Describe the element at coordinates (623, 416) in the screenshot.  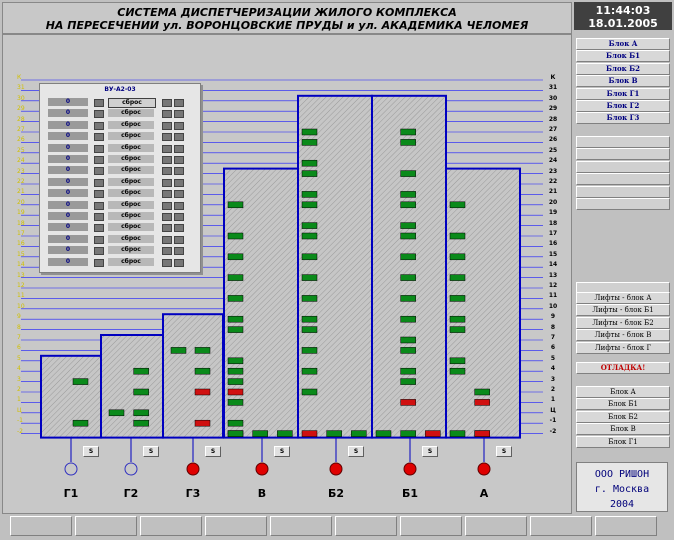
I see `debug-block-button: Блок Б2` at that location.